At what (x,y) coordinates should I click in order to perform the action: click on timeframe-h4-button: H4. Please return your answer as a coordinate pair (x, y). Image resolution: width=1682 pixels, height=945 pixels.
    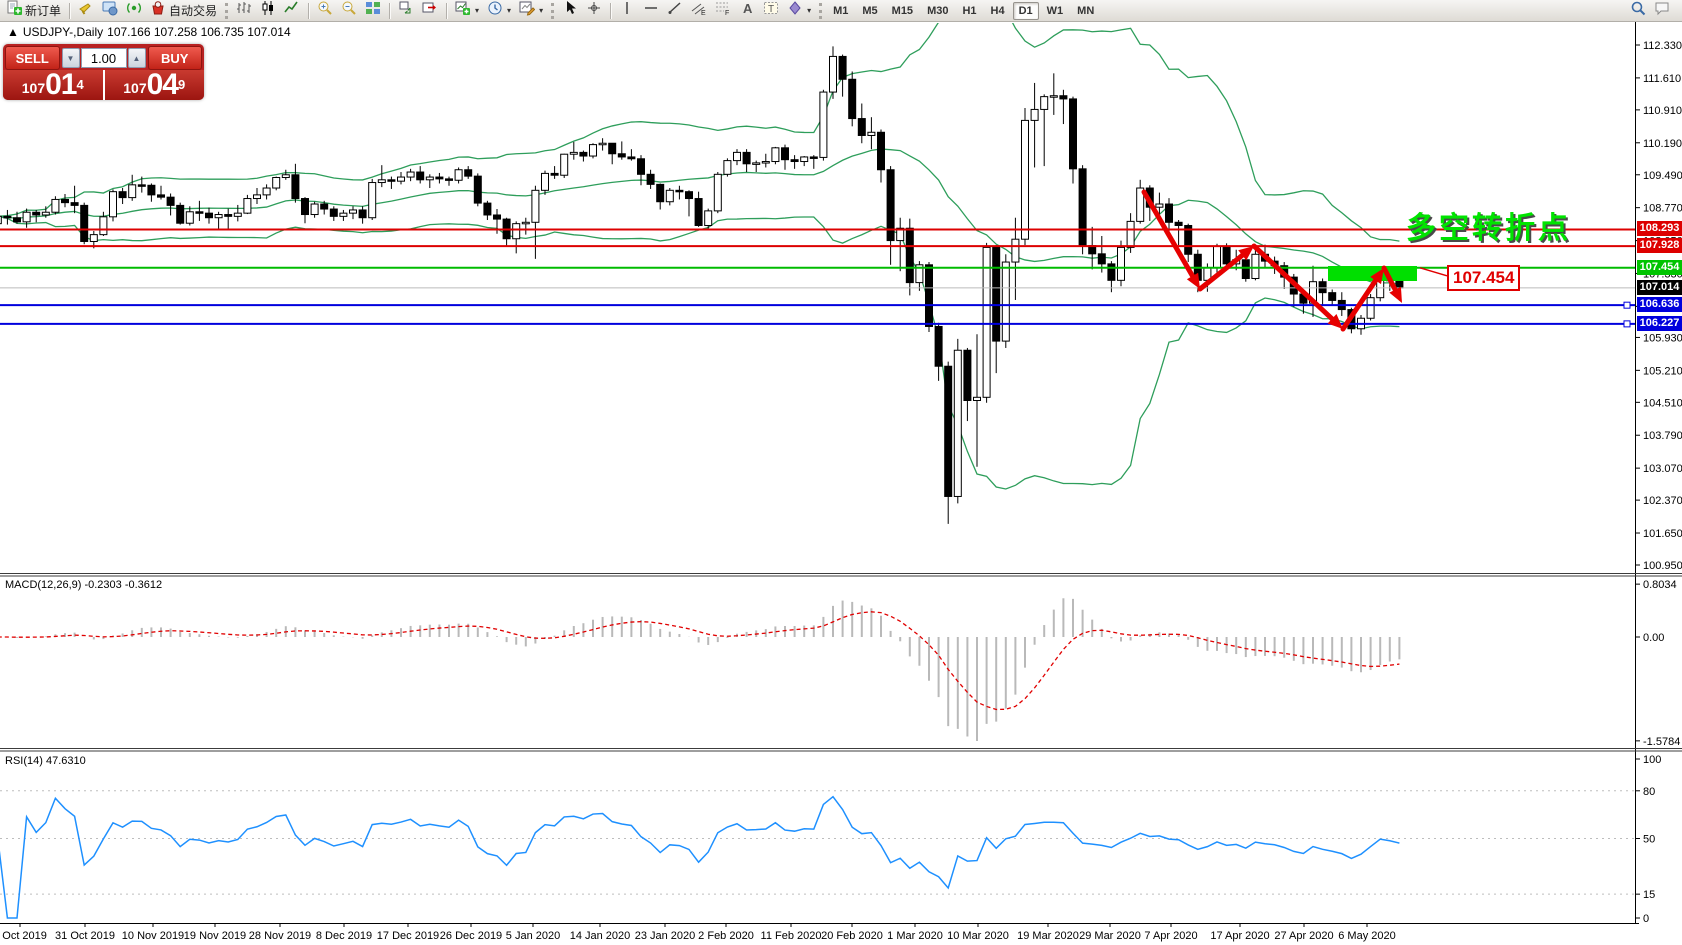
    Looking at the image, I should click on (997, 10).